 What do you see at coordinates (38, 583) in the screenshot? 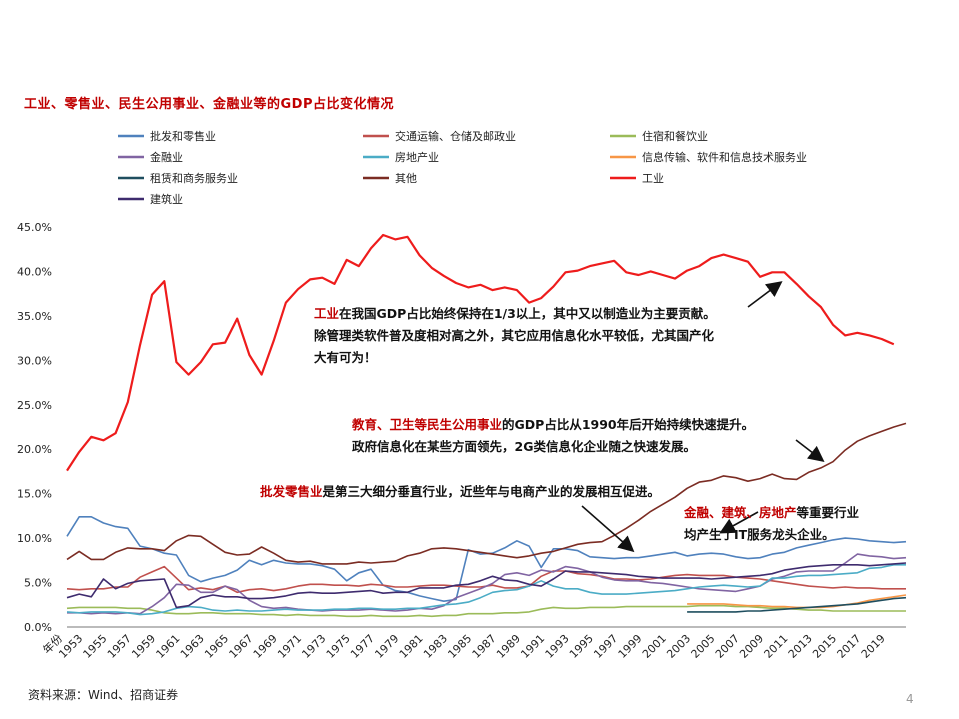
I see `y-tick-label: 5.0%` at bounding box center [38, 583].